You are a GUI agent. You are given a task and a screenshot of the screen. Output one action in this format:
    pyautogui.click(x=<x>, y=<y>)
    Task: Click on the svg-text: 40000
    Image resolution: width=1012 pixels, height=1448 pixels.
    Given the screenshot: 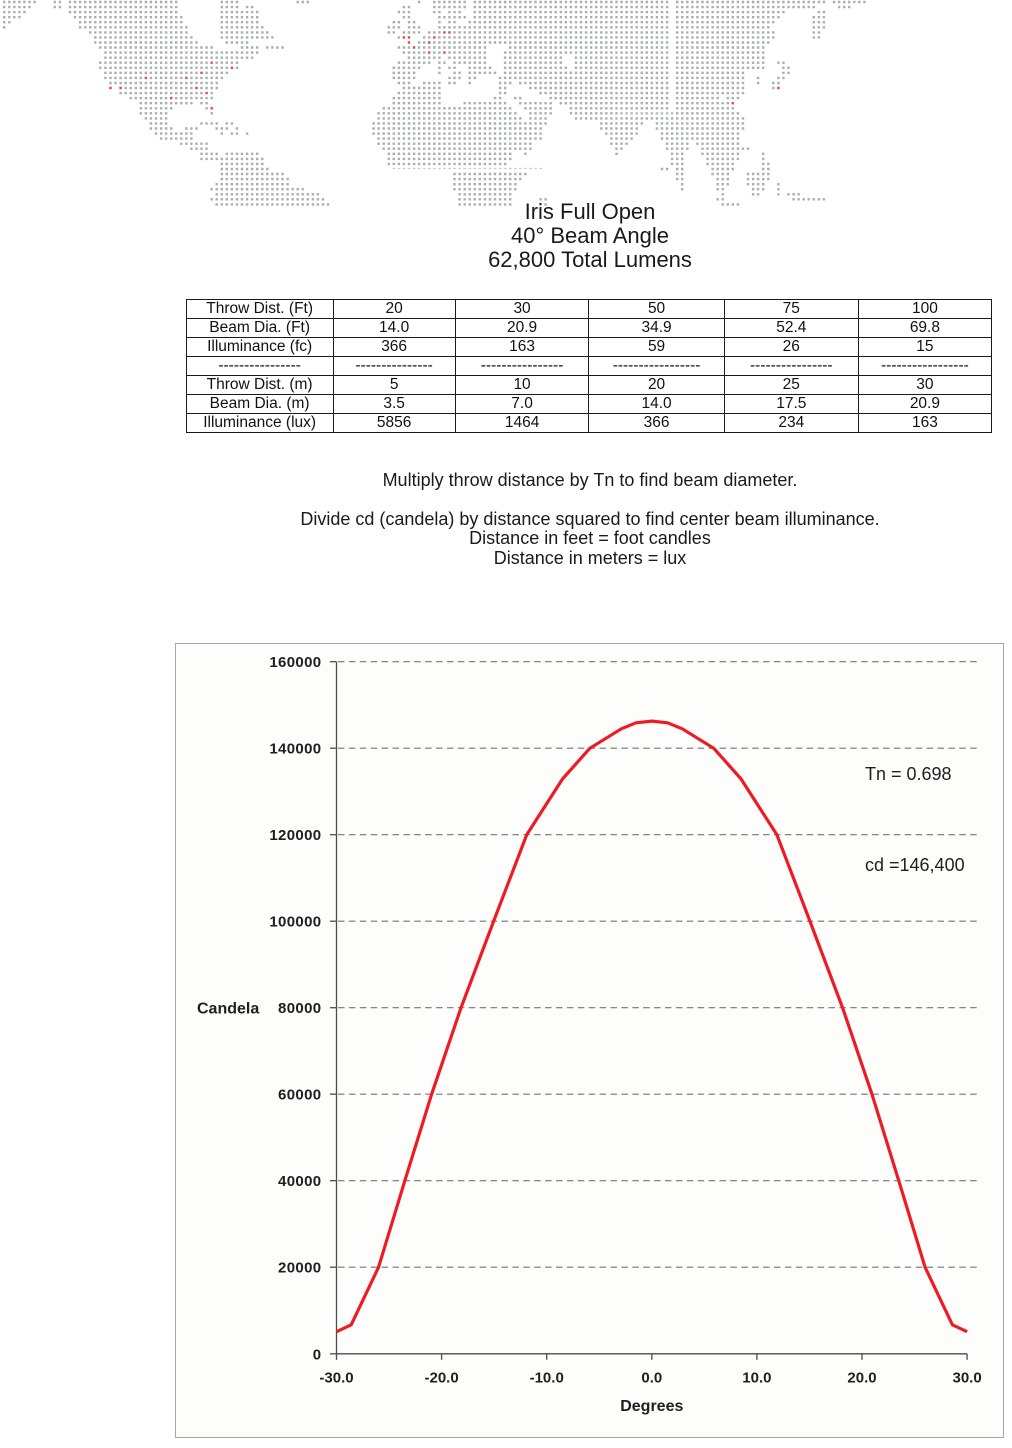 What is the action you would take?
    pyautogui.click(x=299, y=1181)
    